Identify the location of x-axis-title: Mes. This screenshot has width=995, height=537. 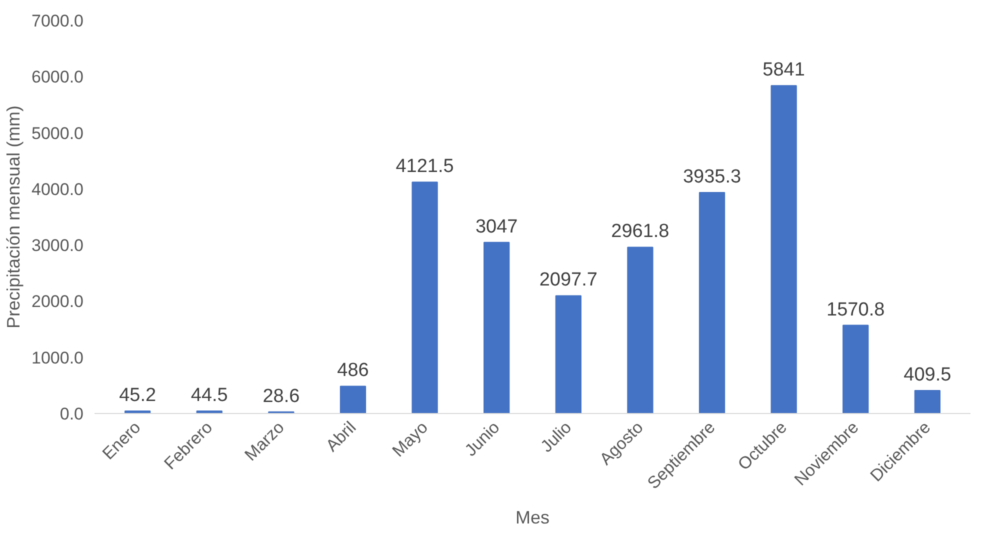
(533, 517).